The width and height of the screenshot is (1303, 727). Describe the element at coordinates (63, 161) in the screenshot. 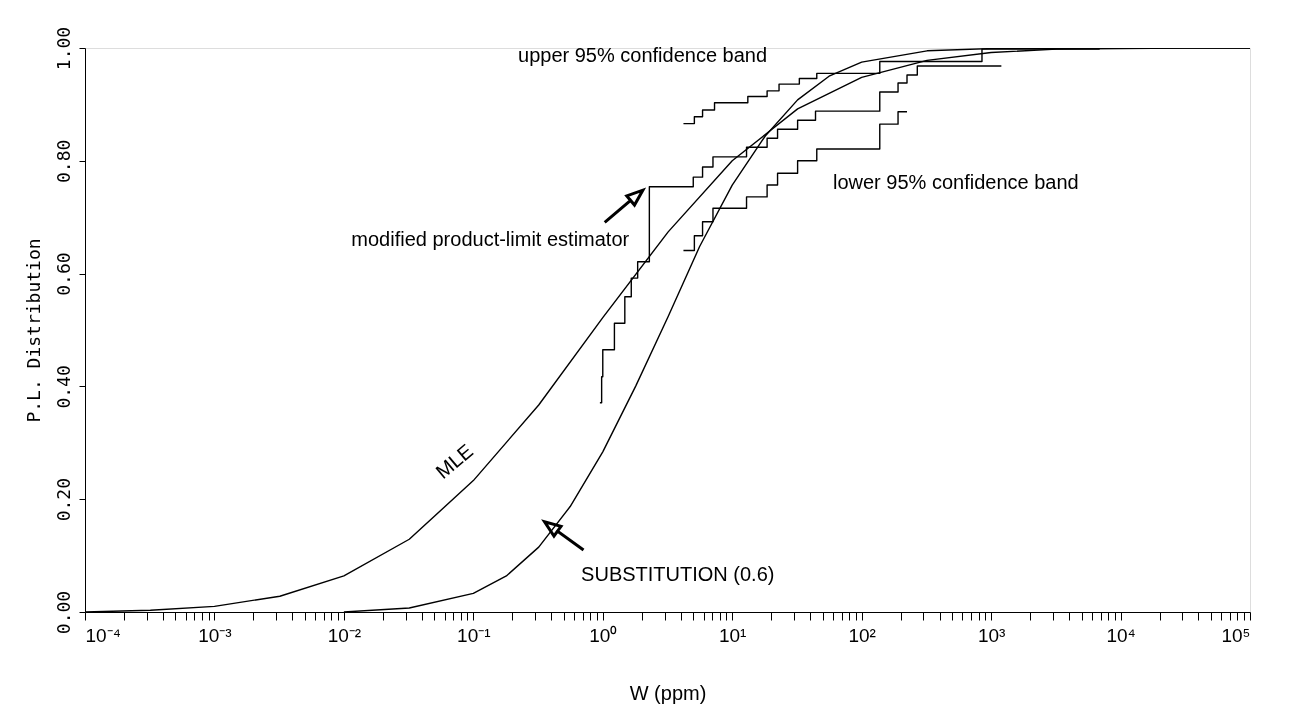

I see `y-tick-label: 0.80` at that location.